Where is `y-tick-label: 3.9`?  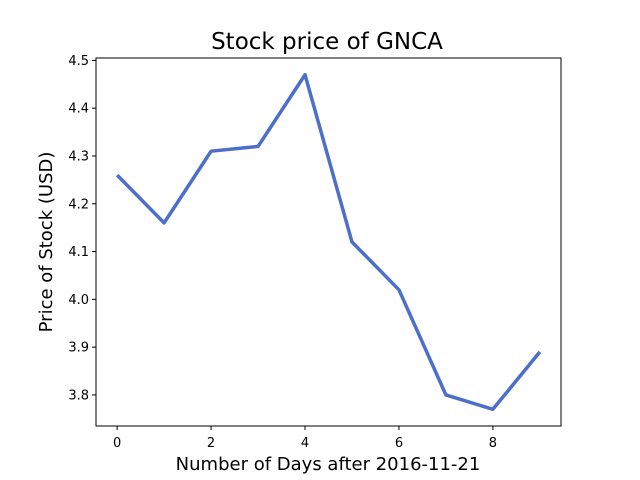
y-tick-label: 3.9 is located at coordinates (78, 348).